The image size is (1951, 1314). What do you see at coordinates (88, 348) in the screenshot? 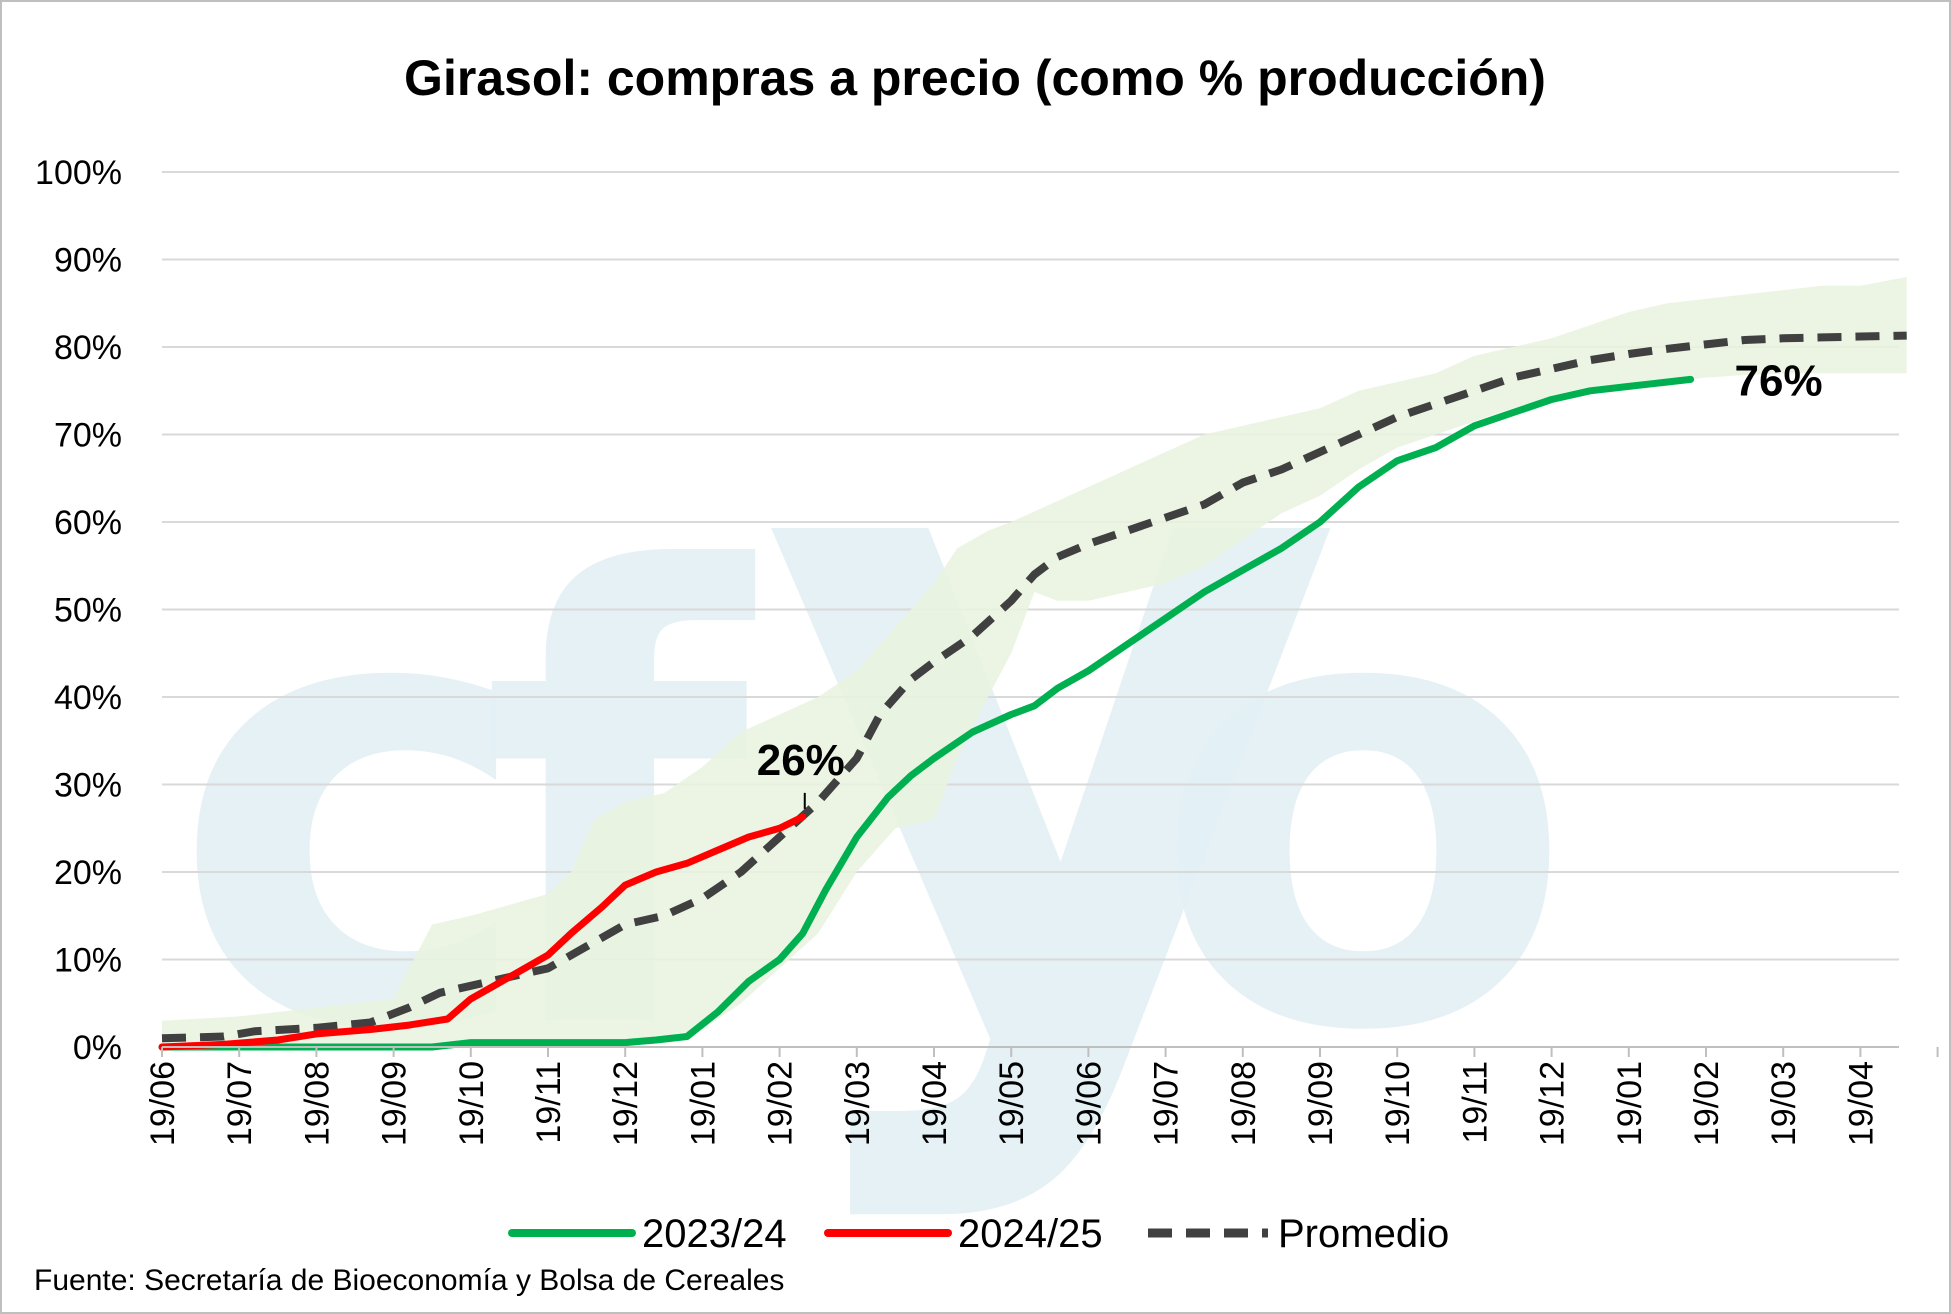
I see `y-tick-label: 80%` at bounding box center [88, 348].